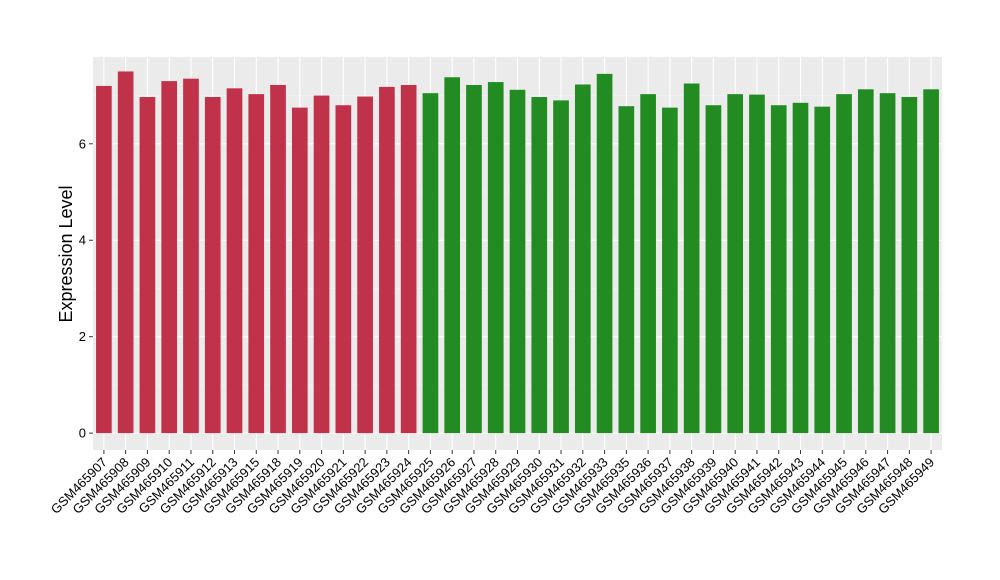 The image size is (1000, 580). What do you see at coordinates (561, 267) in the screenshot?
I see `bar-GSM465931` at bounding box center [561, 267].